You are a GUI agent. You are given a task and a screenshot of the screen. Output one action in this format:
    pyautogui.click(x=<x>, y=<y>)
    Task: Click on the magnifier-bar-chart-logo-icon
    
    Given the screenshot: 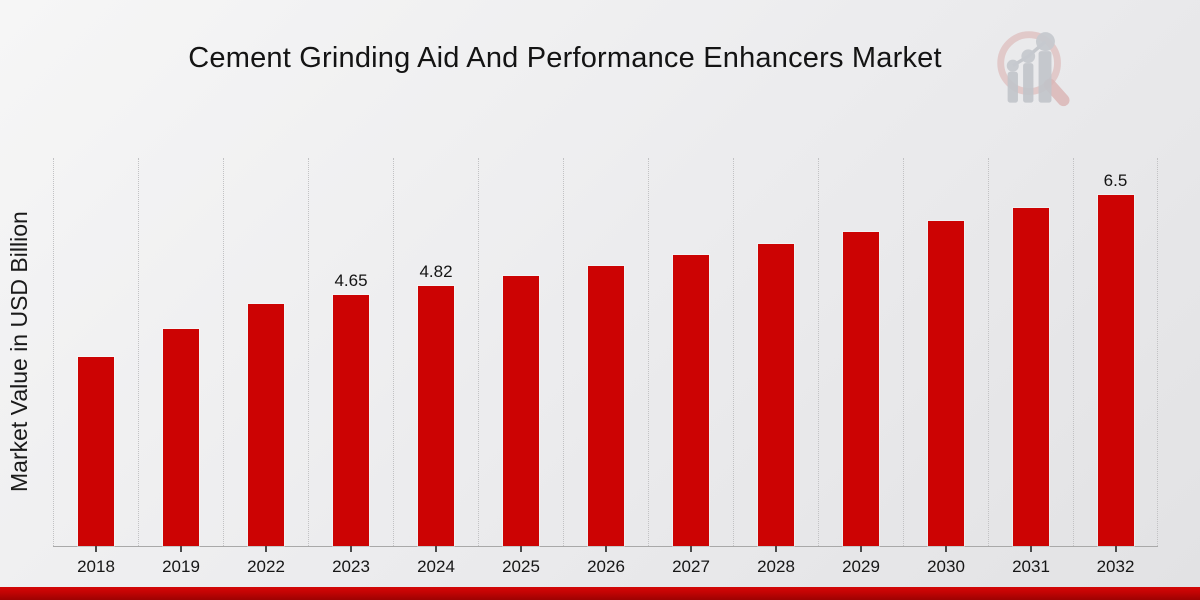 What is the action you would take?
    pyautogui.click(x=1033, y=69)
    